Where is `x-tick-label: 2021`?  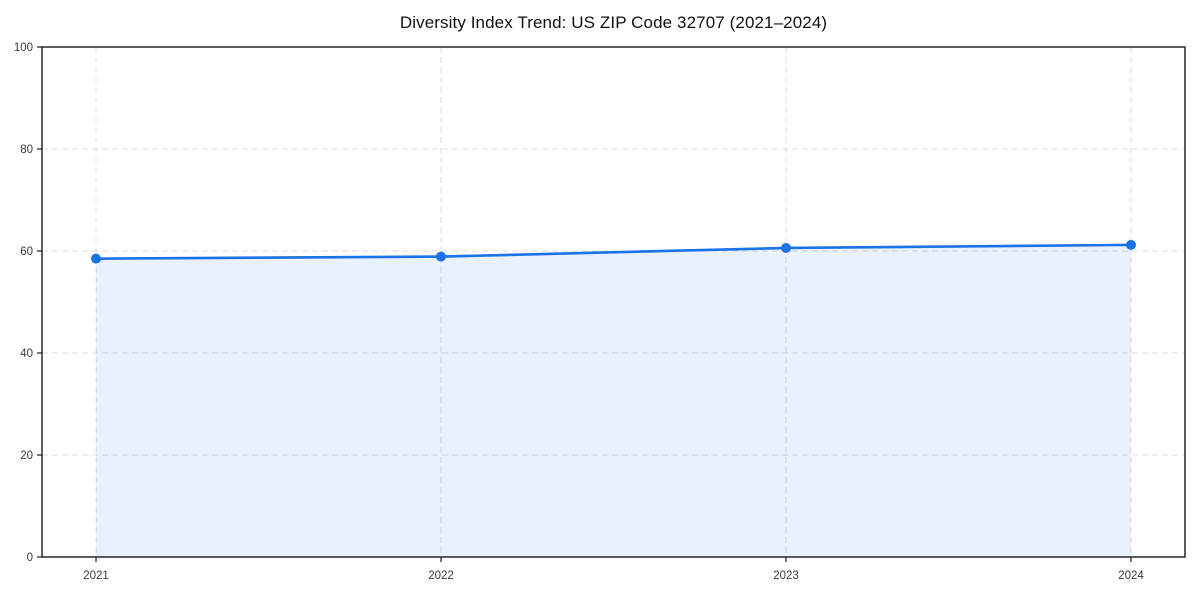 x-tick-label: 2021 is located at coordinates (96, 576).